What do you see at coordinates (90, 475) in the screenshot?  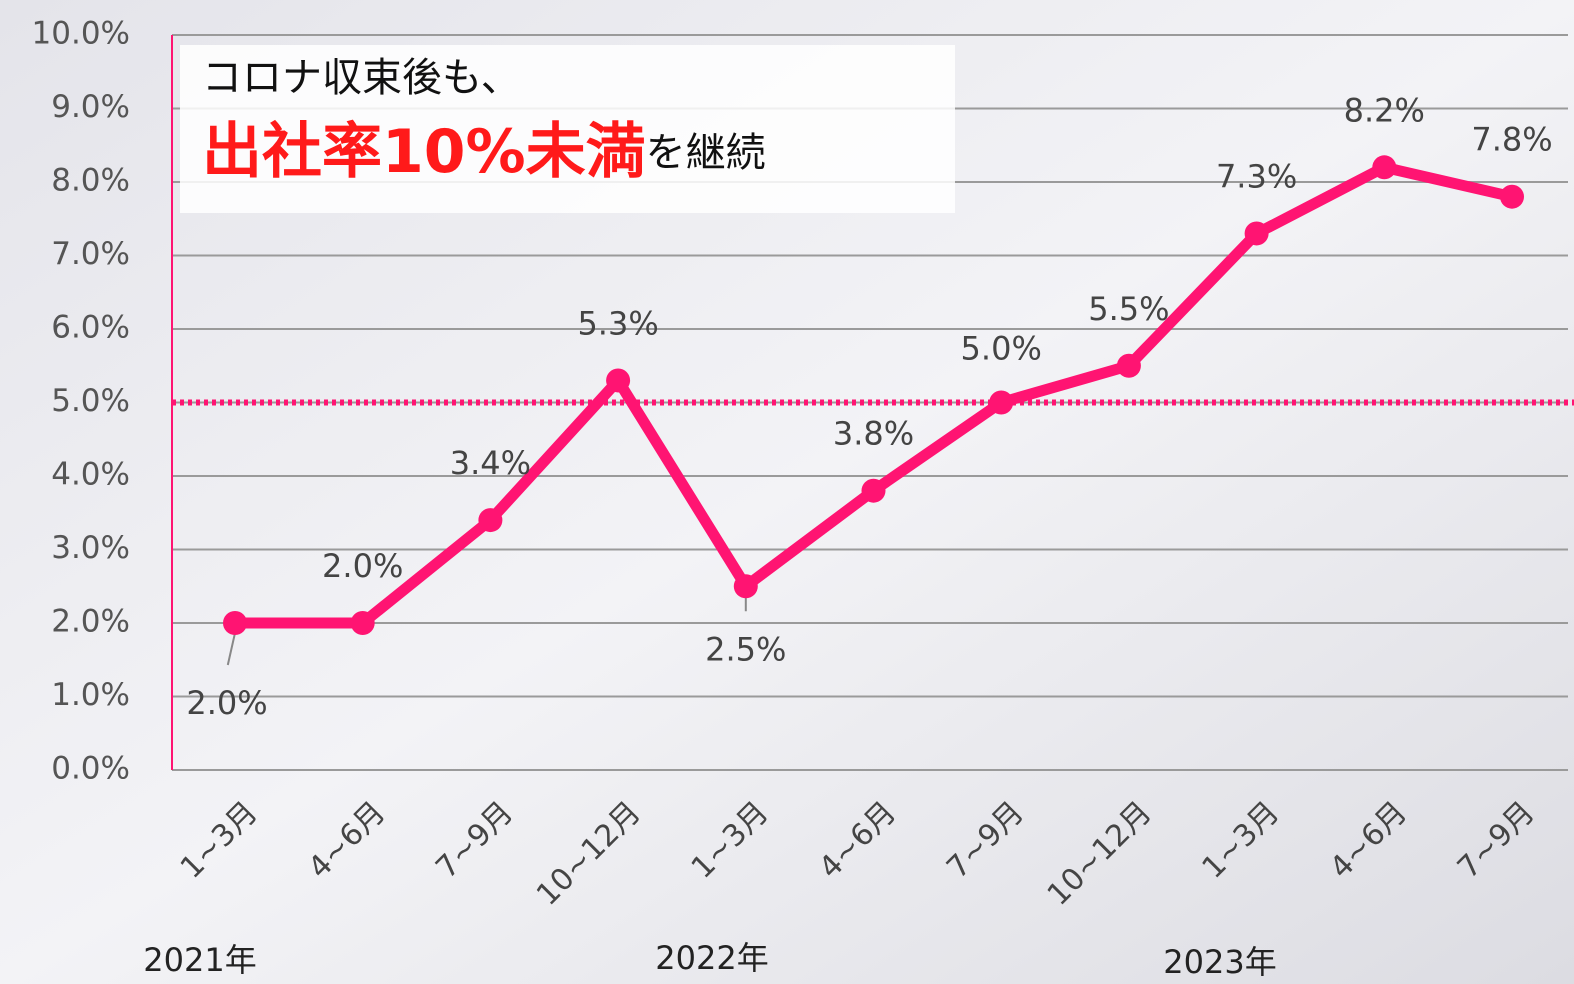 I see `y-tick-label: 4.0%` at bounding box center [90, 475].